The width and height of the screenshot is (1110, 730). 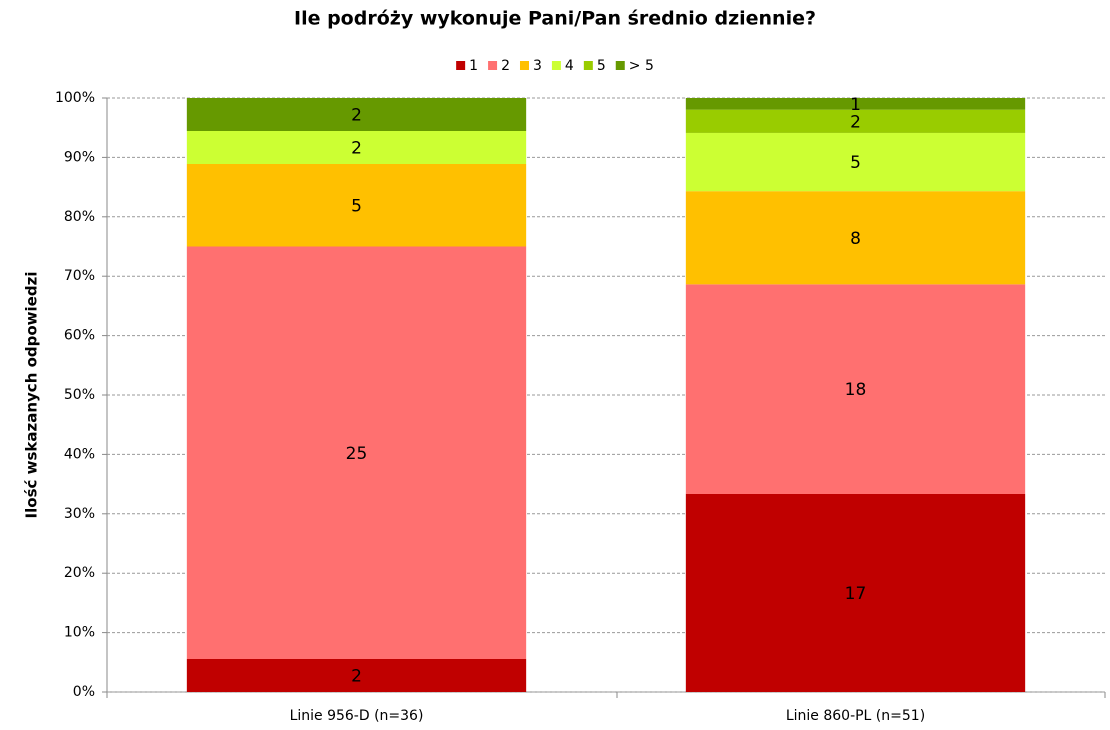 What do you see at coordinates (79, 395) in the screenshot?
I see `y-tick-label: 50%` at bounding box center [79, 395].